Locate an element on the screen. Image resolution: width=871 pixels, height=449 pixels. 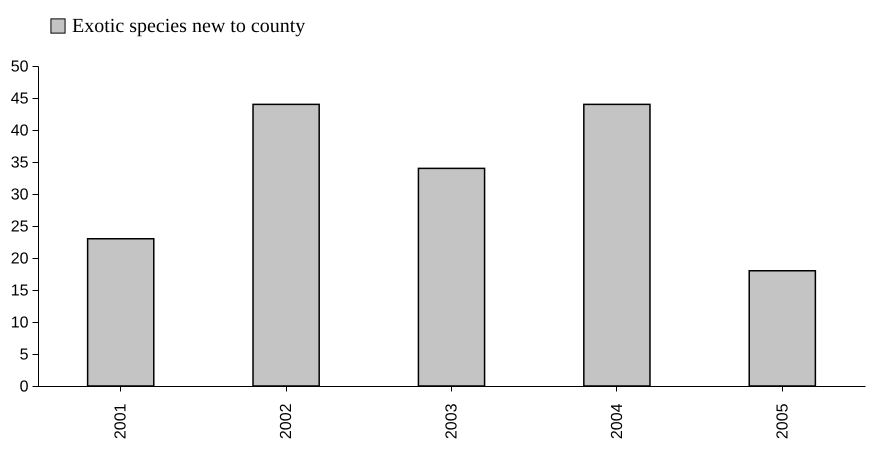
y-tick-label: 15 is located at coordinates (19, 291).